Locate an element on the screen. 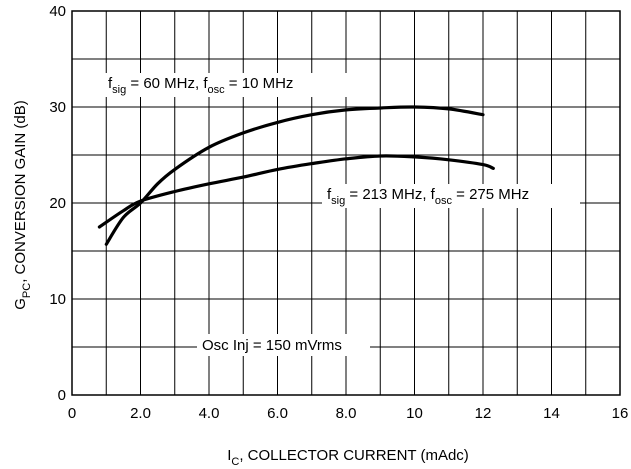  y-tick-labels: 0 10 20 30 40 is located at coordinates (57, 203).